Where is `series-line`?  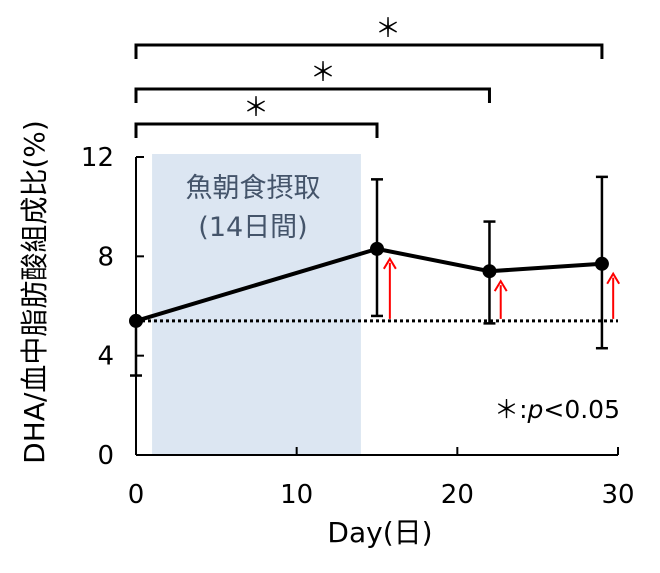
series-line is located at coordinates (369, 284).